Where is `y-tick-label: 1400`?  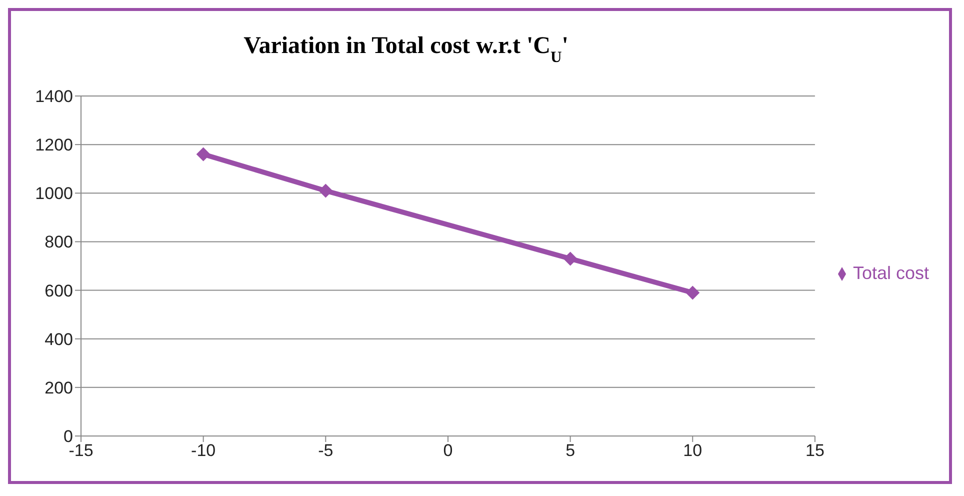 y-tick-label: 1400 is located at coordinates (54, 96).